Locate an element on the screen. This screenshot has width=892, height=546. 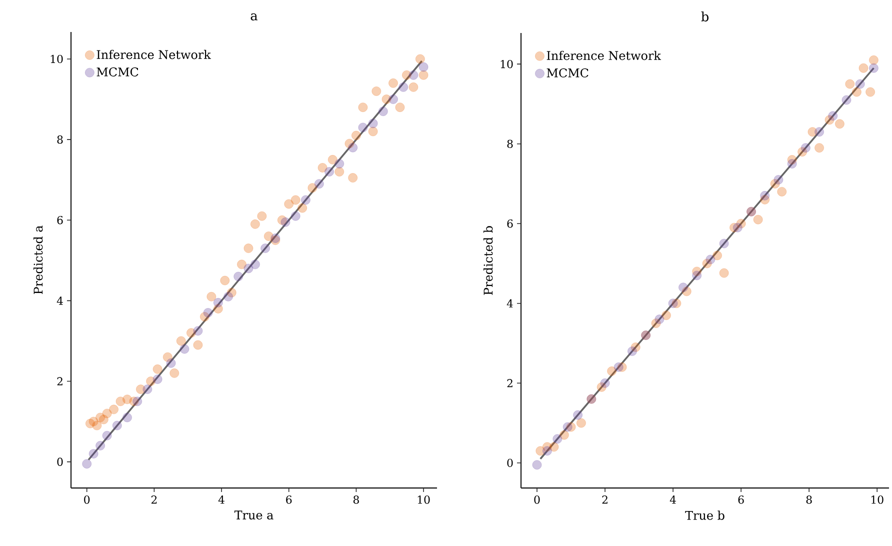
x-tick-label: 4 is located at coordinates (221, 500).